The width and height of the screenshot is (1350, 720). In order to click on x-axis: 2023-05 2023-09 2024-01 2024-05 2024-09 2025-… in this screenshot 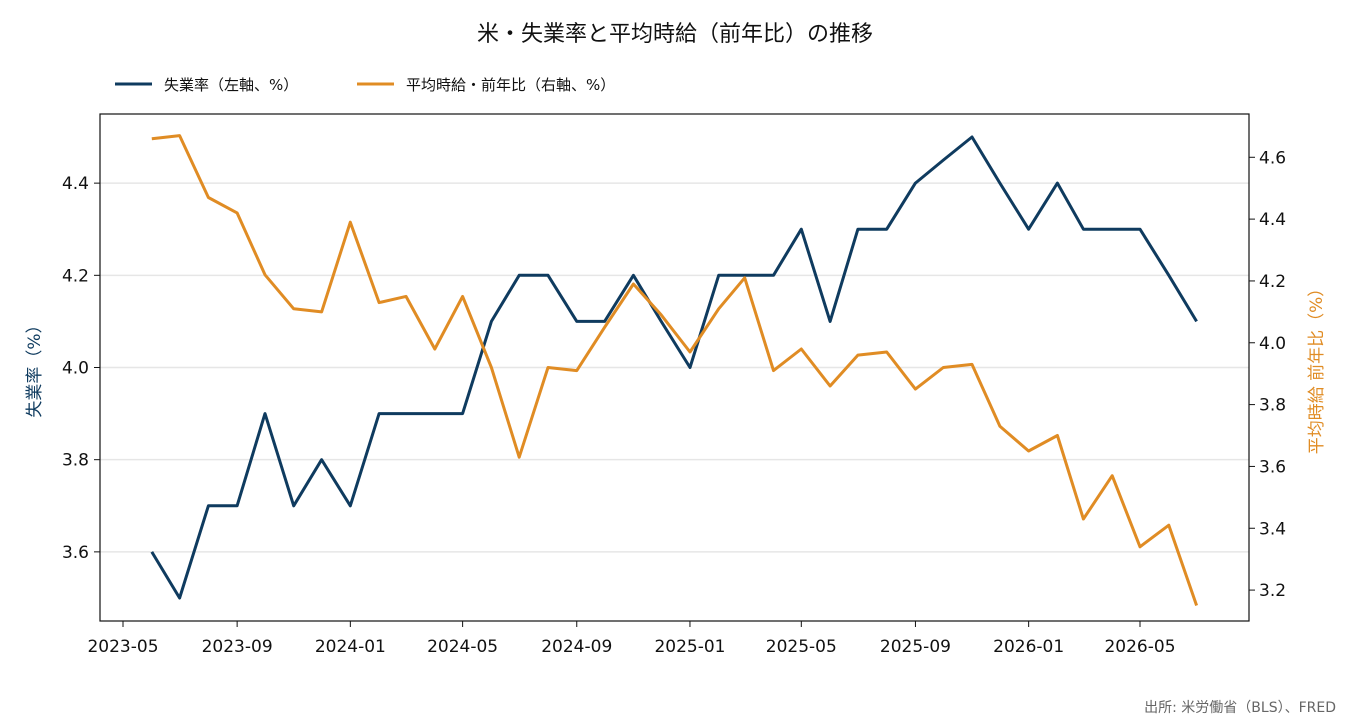, I will do `click(631, 639)`.